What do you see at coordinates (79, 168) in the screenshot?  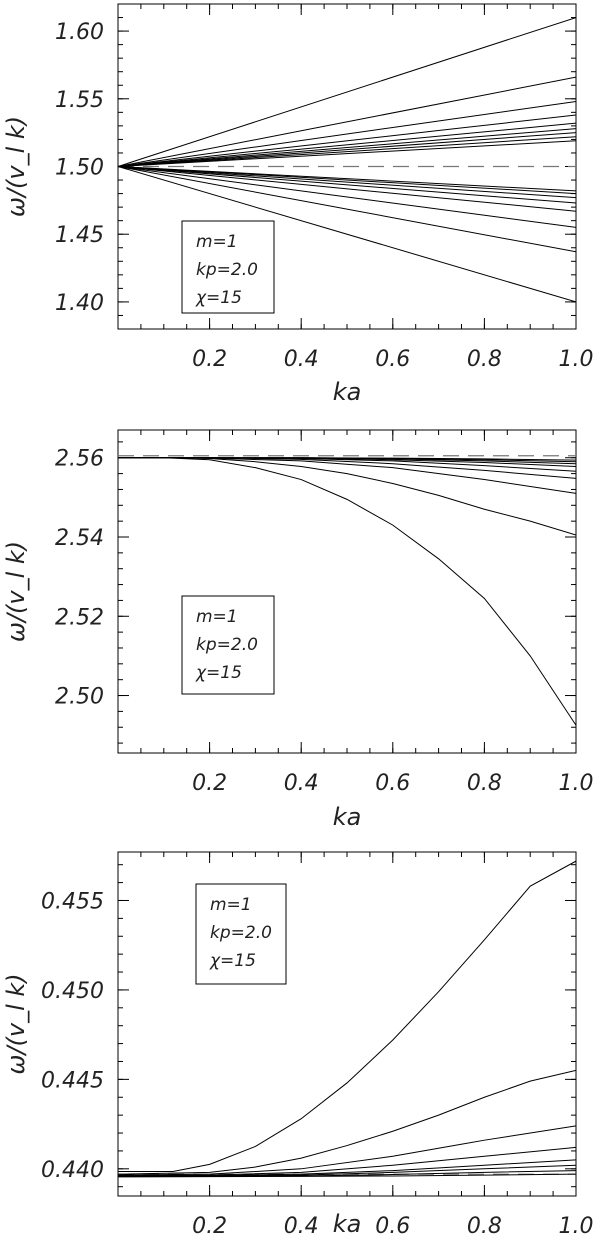 I see `y-tick-label: 1.50` at bounding box center [79, 168].